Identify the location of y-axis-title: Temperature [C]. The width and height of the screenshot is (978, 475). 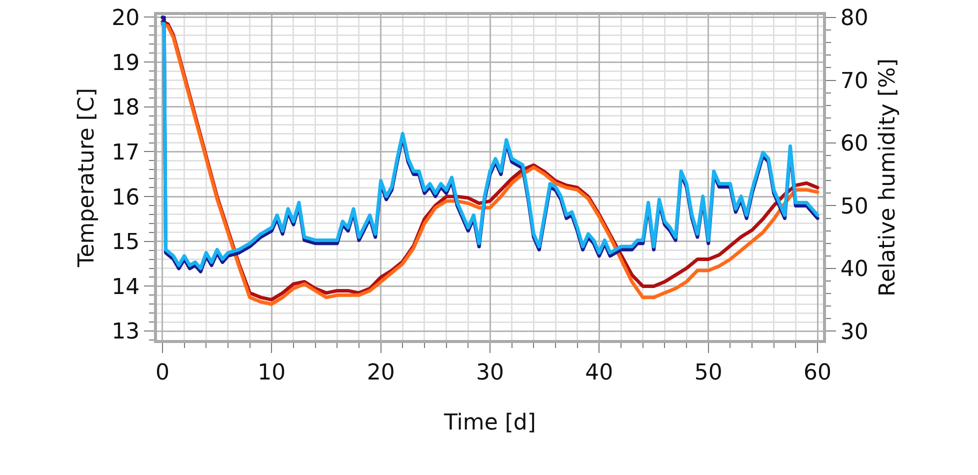
(87, 178).